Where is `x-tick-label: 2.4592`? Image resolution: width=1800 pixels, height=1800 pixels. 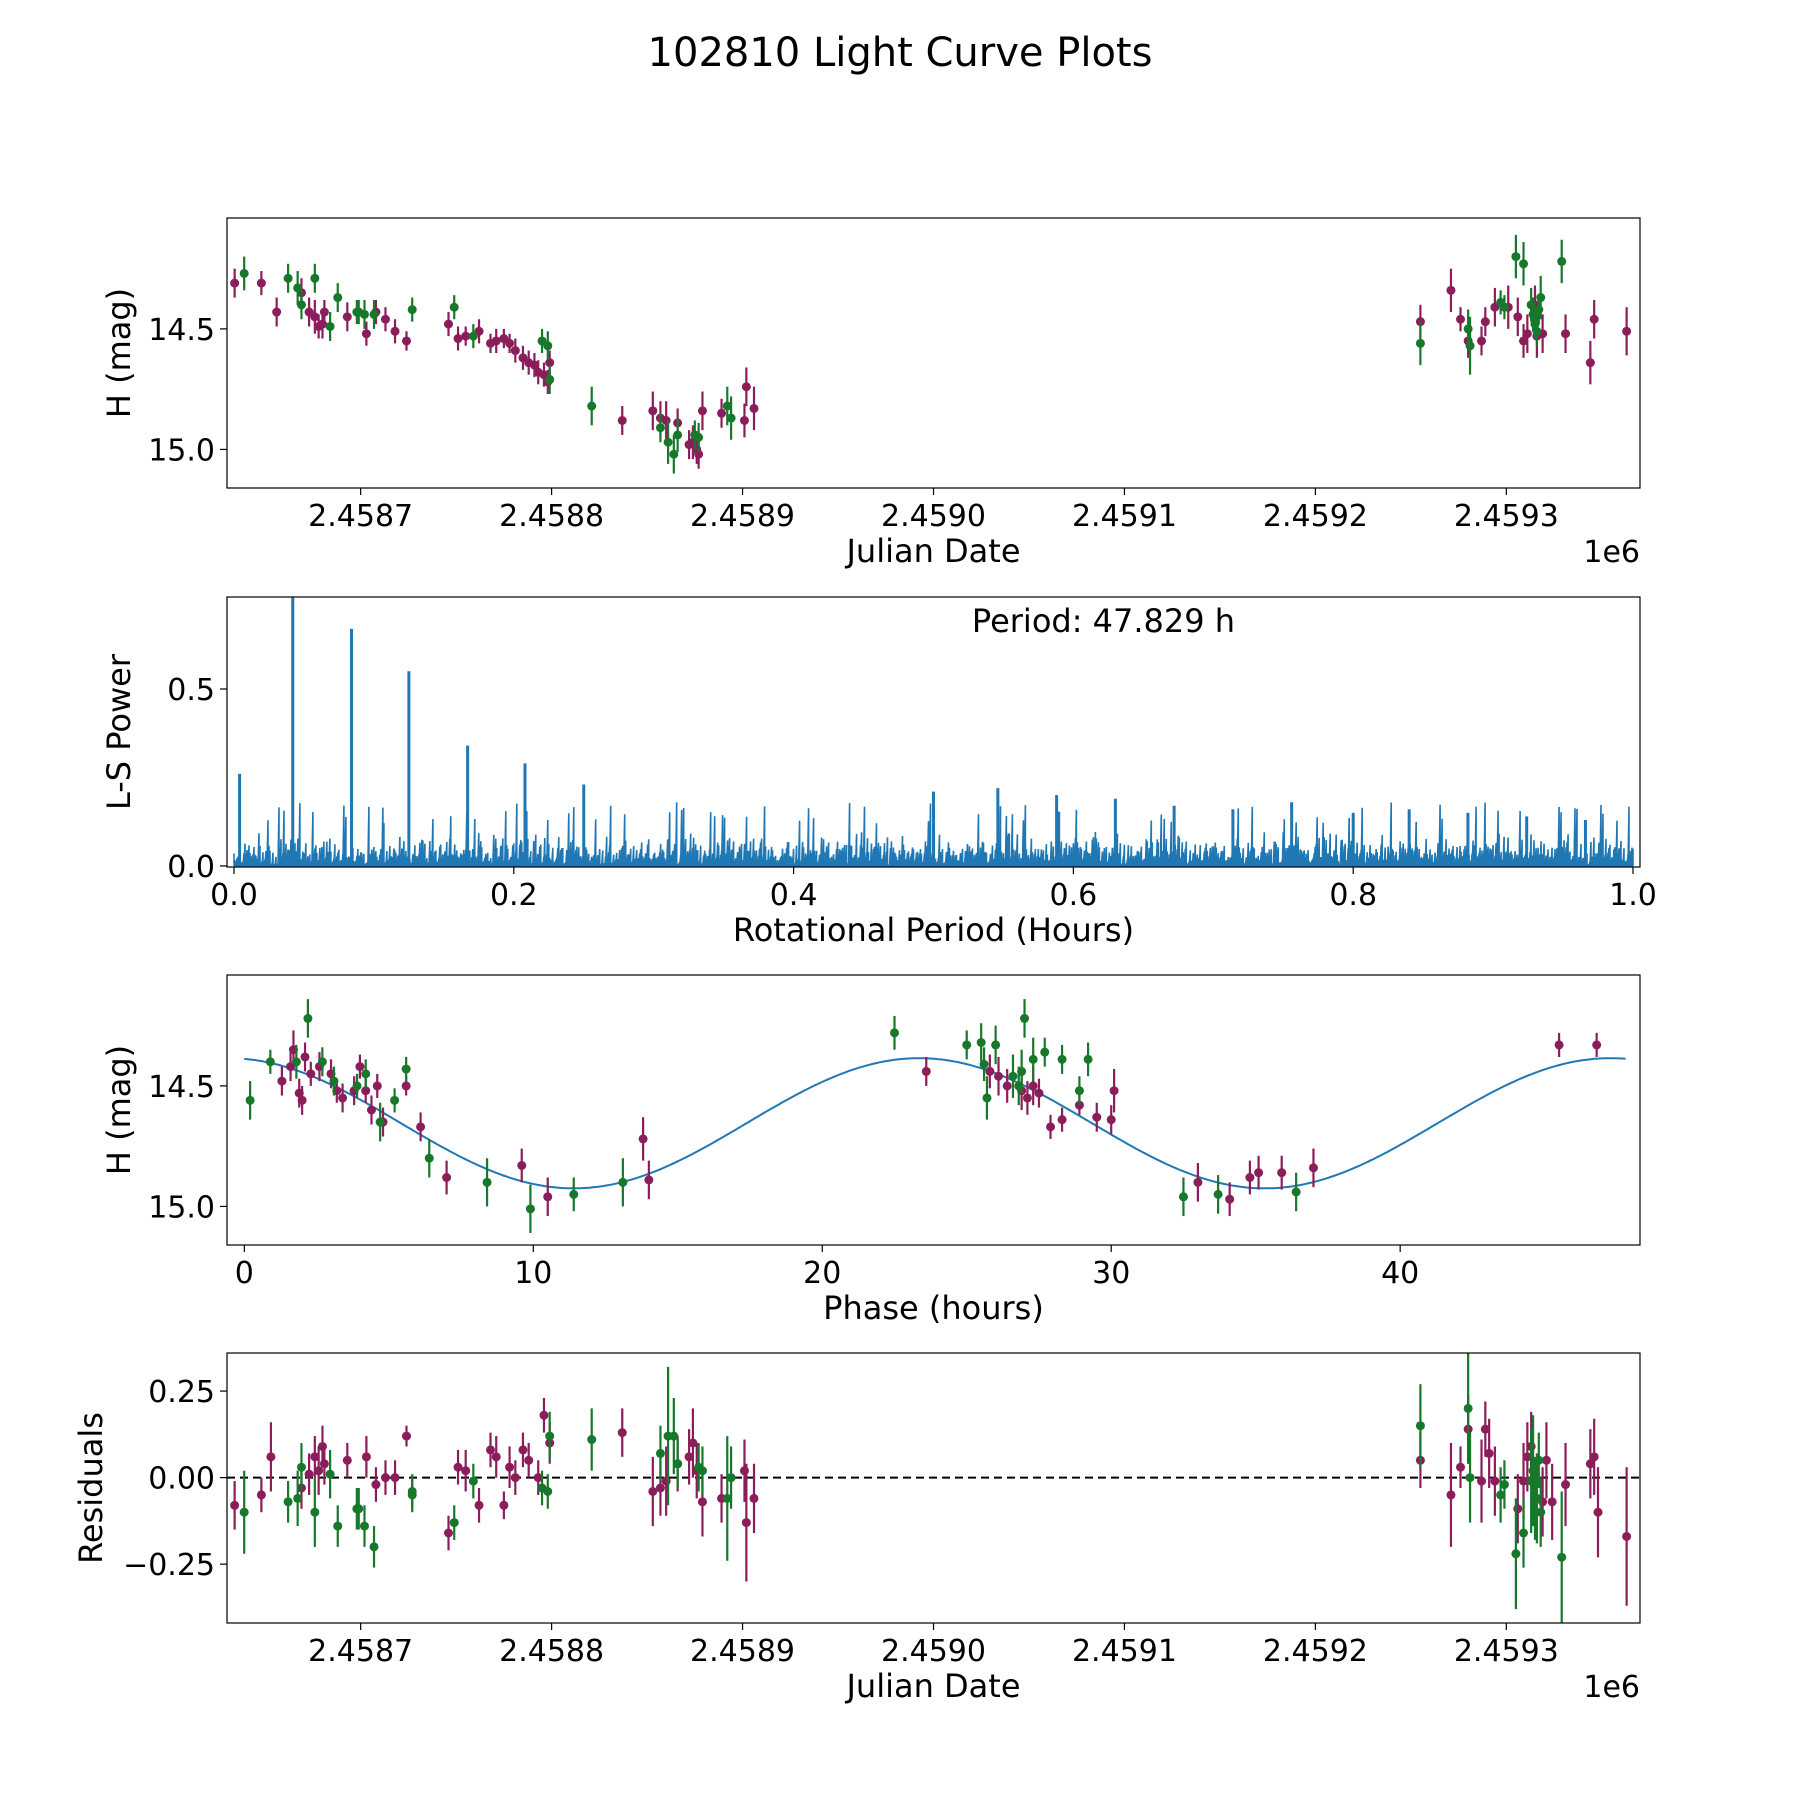
x-tick-label: 2.4592 is located at coordinates (1315, 516).